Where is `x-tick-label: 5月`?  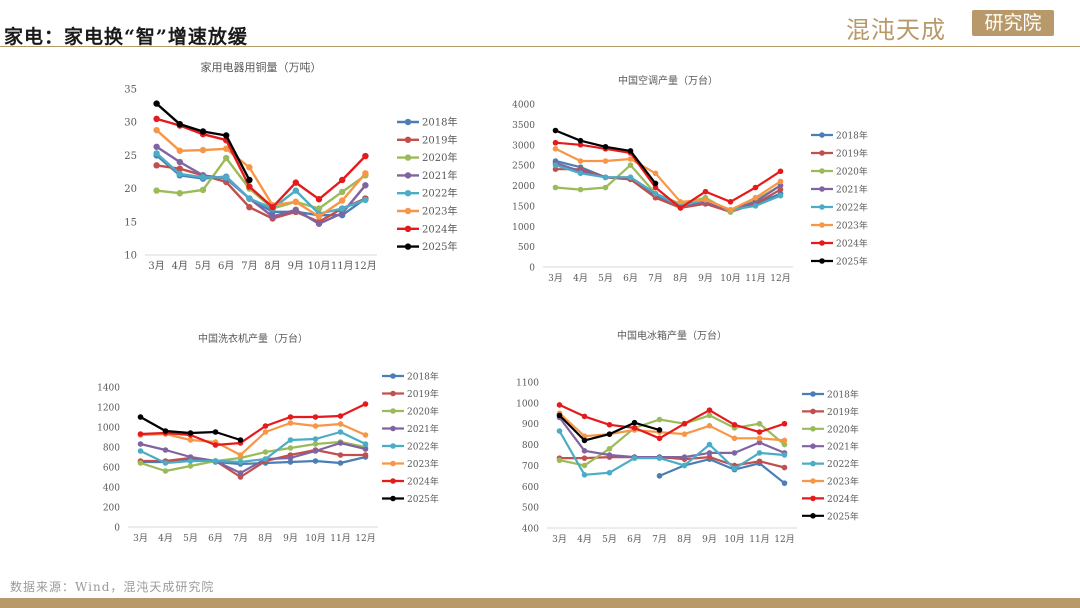 x-tick-label: 5月 is located at coordinates (605, 278).